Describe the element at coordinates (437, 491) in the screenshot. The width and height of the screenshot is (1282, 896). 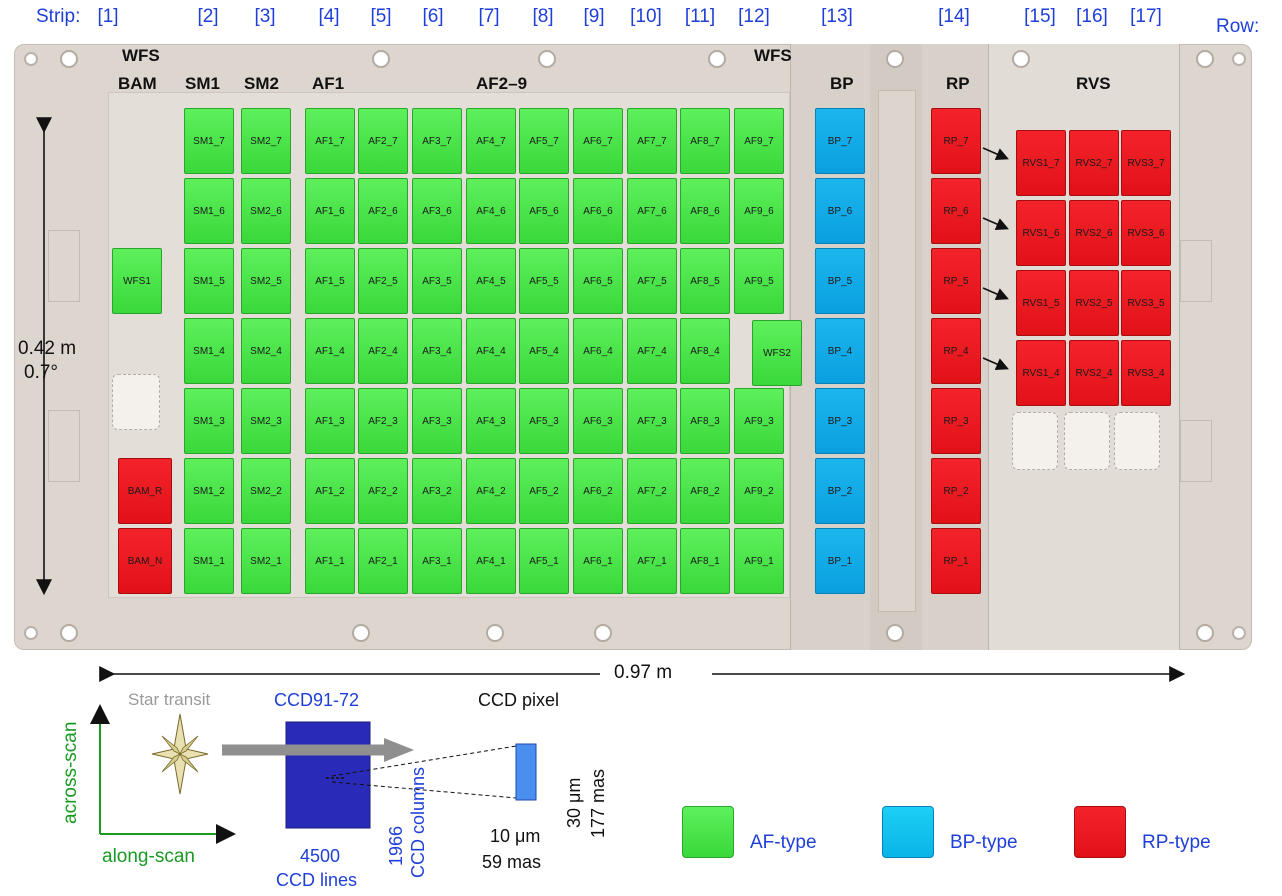
I see `ccd-af3: AF3_2` at that location.